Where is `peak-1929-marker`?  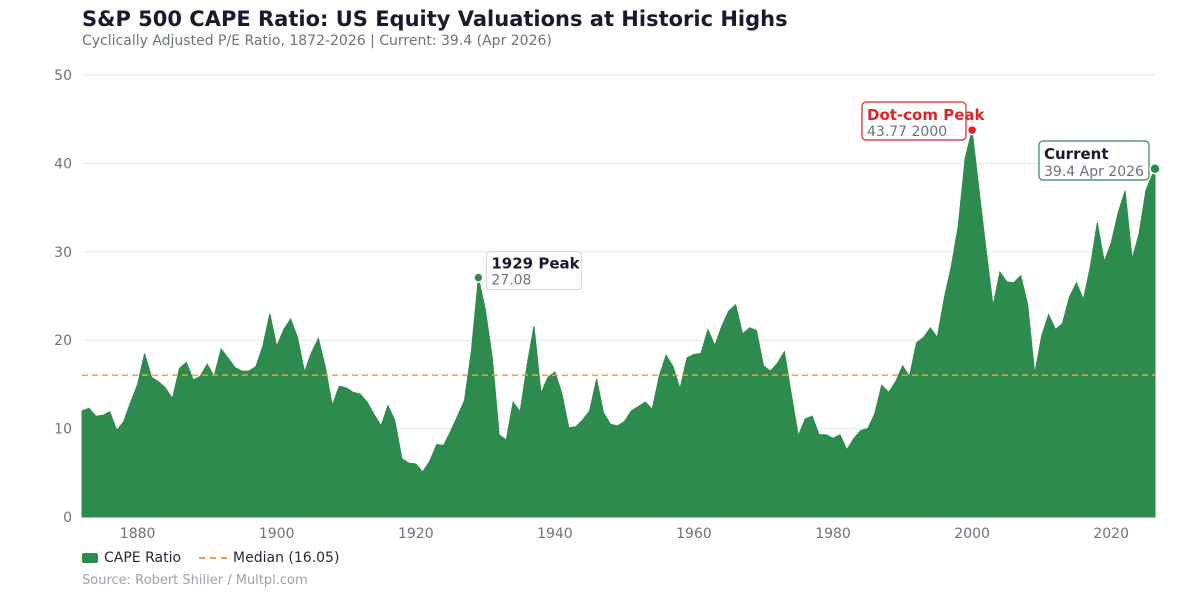
peak-1929-marker is located at coordinates (478, 277).